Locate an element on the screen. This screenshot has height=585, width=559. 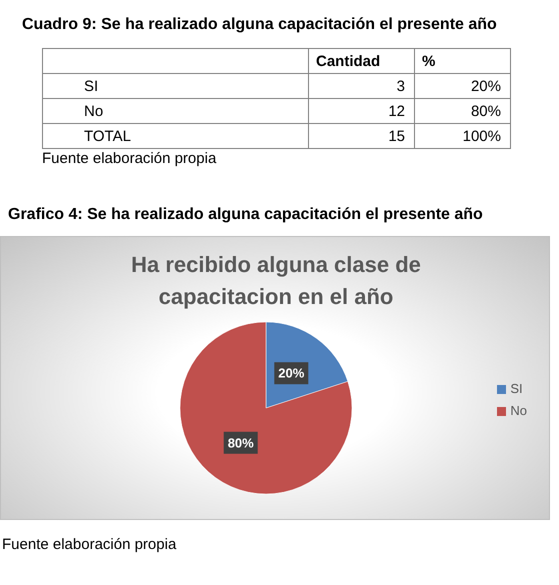
data-label: 15 is located at coordinates (396, 136).